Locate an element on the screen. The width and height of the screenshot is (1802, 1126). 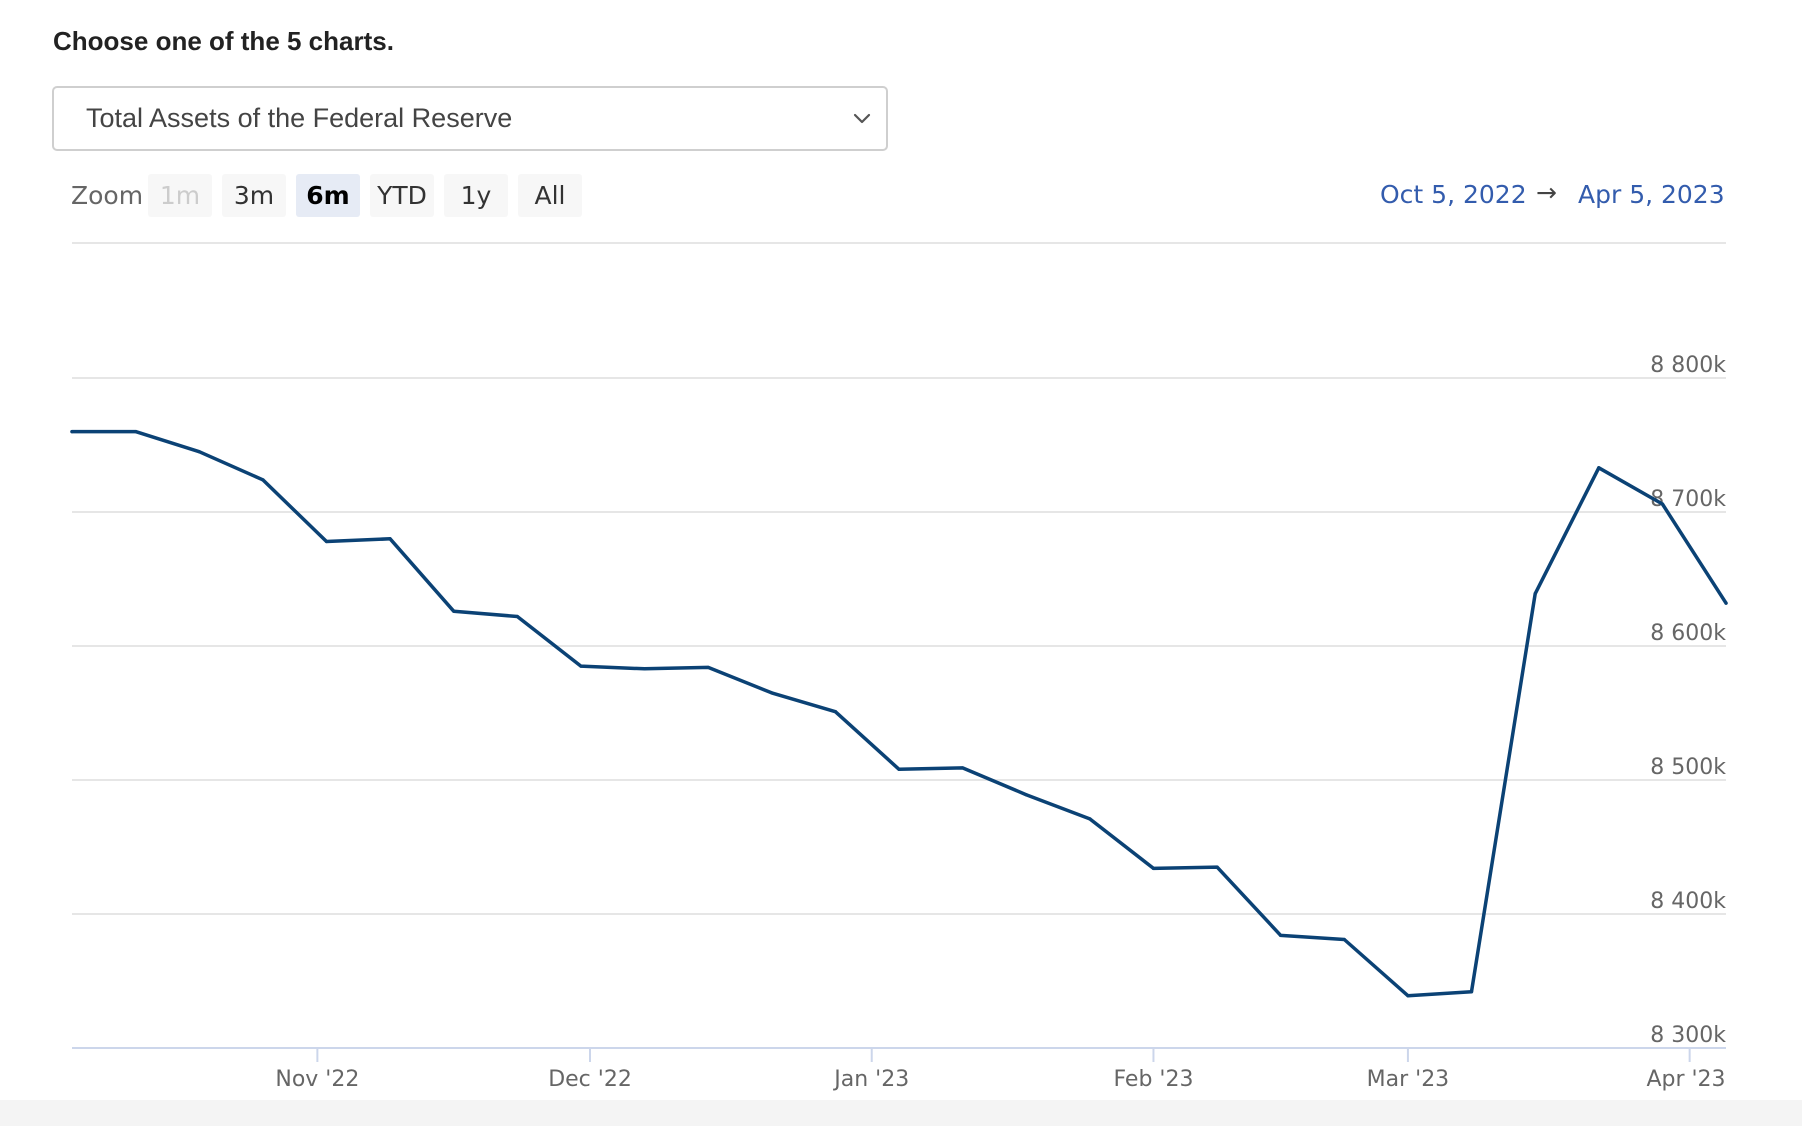
zoom-ytd-button: YTD is located at coordinates (402, 195).